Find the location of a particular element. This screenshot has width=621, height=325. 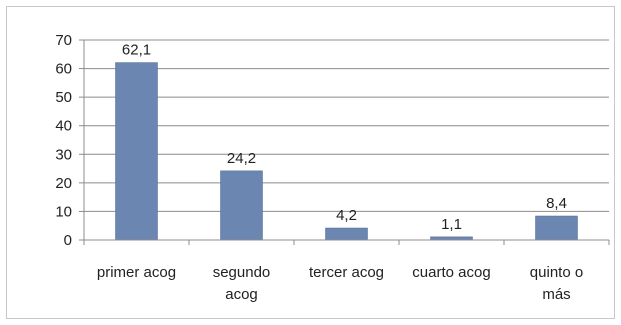

y-tick-label: 10 is located at coordinates (63, 211).